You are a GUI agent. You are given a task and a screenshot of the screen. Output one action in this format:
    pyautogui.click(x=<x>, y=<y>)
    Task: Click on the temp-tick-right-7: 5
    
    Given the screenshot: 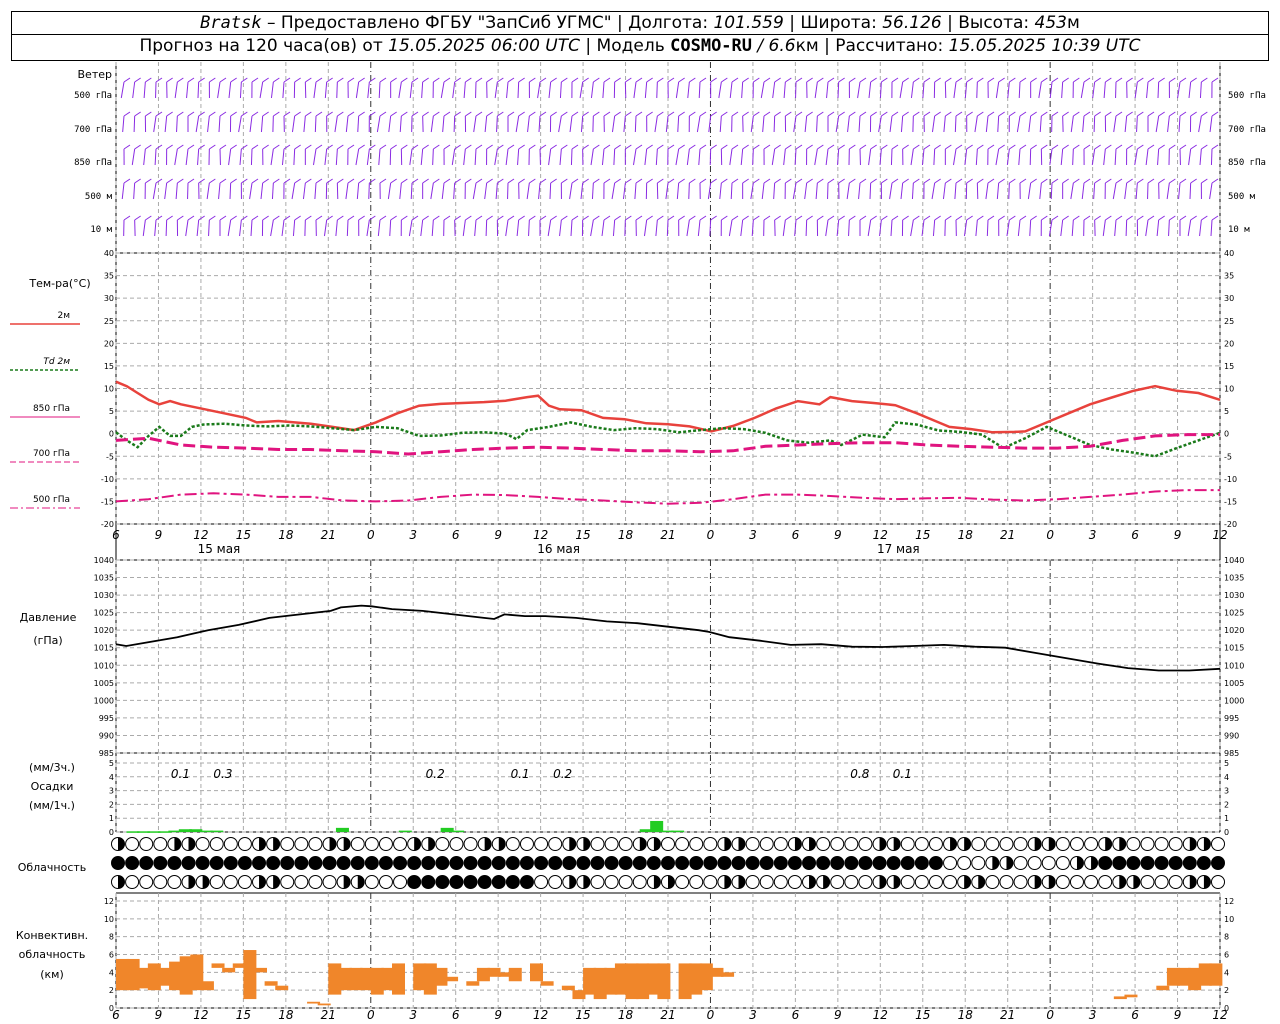 What is the action you would take?
    pyautogui.click(x=1226, y=411)
    